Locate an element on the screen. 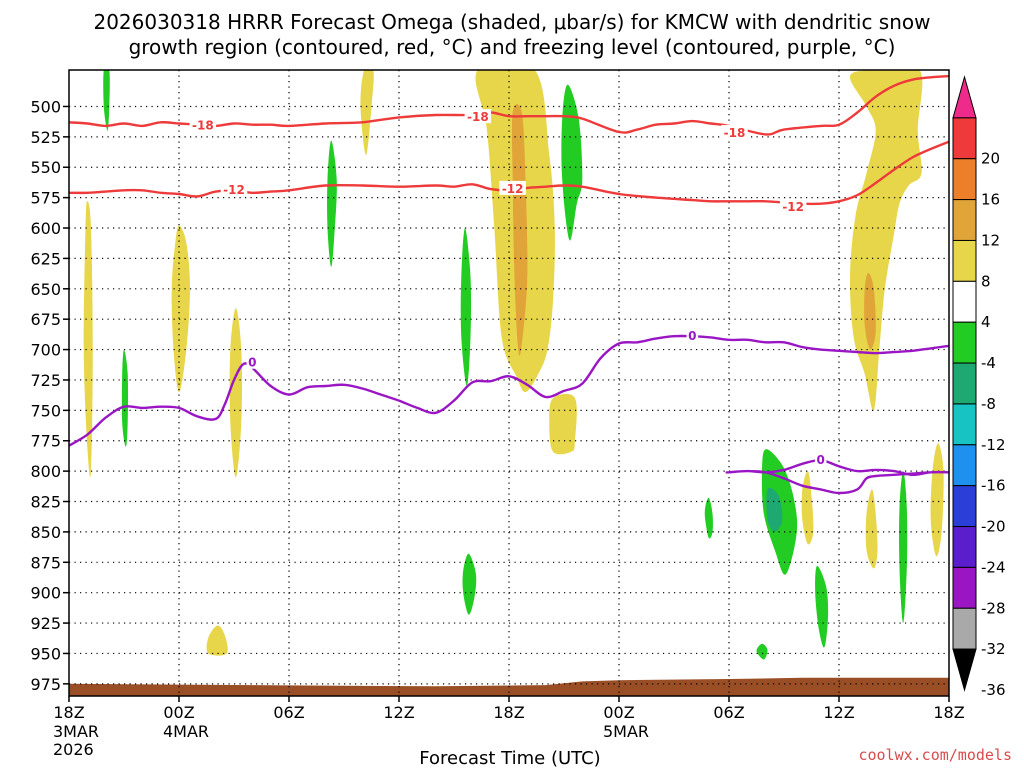  isotherm-0C is located at coordinates (509, 390).